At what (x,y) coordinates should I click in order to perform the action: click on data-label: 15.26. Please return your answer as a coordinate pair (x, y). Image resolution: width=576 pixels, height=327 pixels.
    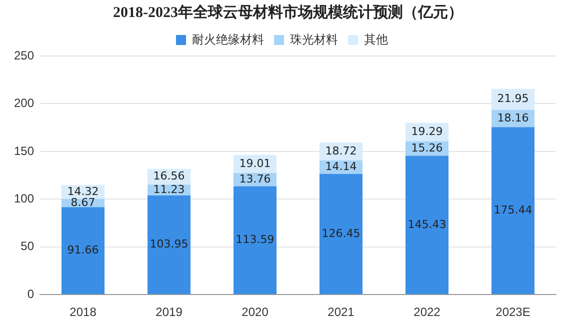
    Looking at the image, I should click on (427, 147).